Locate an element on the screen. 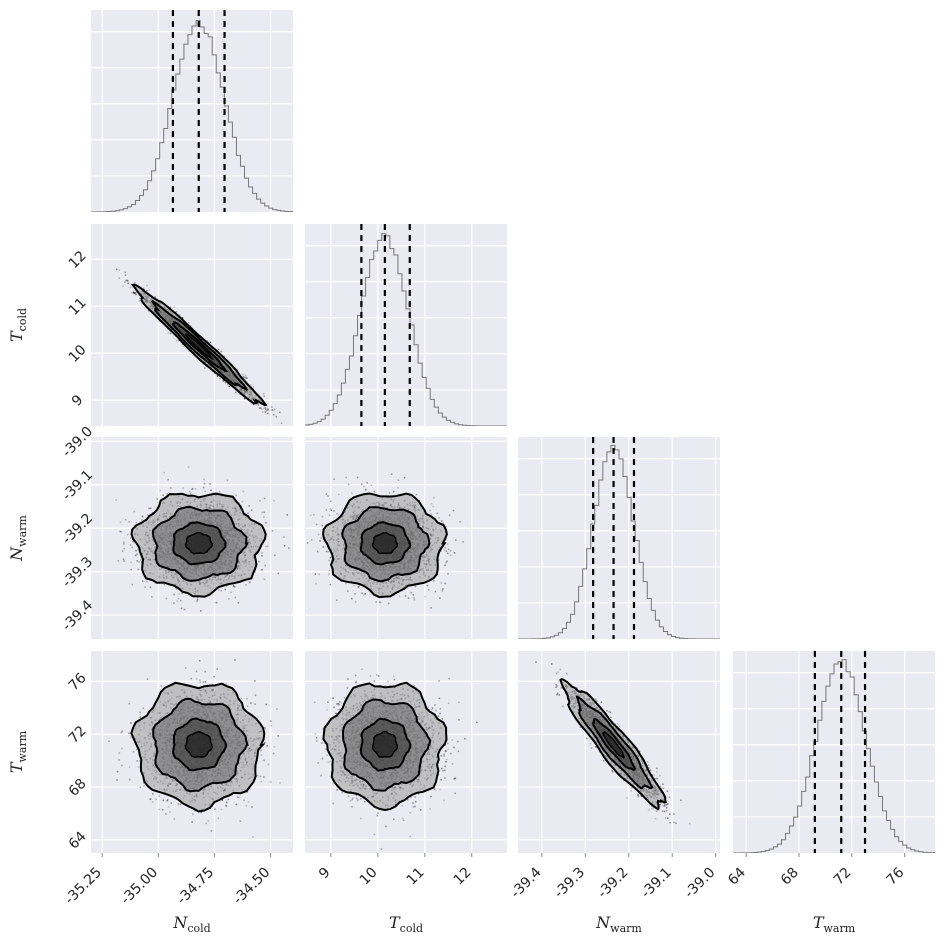 Image resolution: width=945 pixels, height=945 pixels. x-tick-label: -39.4 is located at coordinates (526, 882).